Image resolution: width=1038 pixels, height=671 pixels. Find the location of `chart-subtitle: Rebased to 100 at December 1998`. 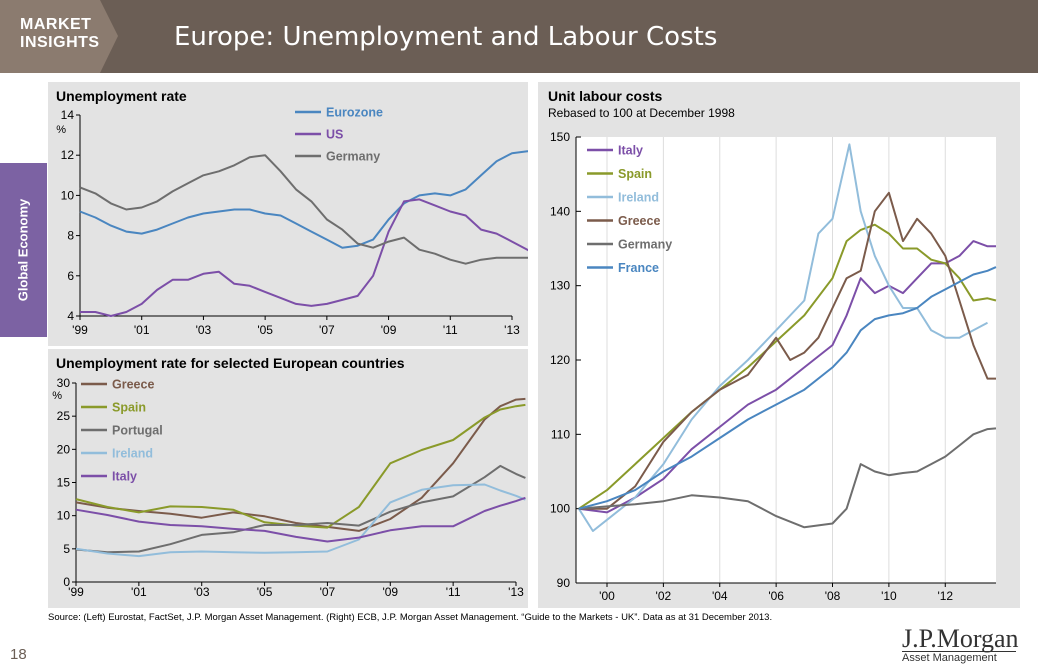

chart-subtitle: Rebased to 100 at December 1998 is located at coordinates (641, 113).